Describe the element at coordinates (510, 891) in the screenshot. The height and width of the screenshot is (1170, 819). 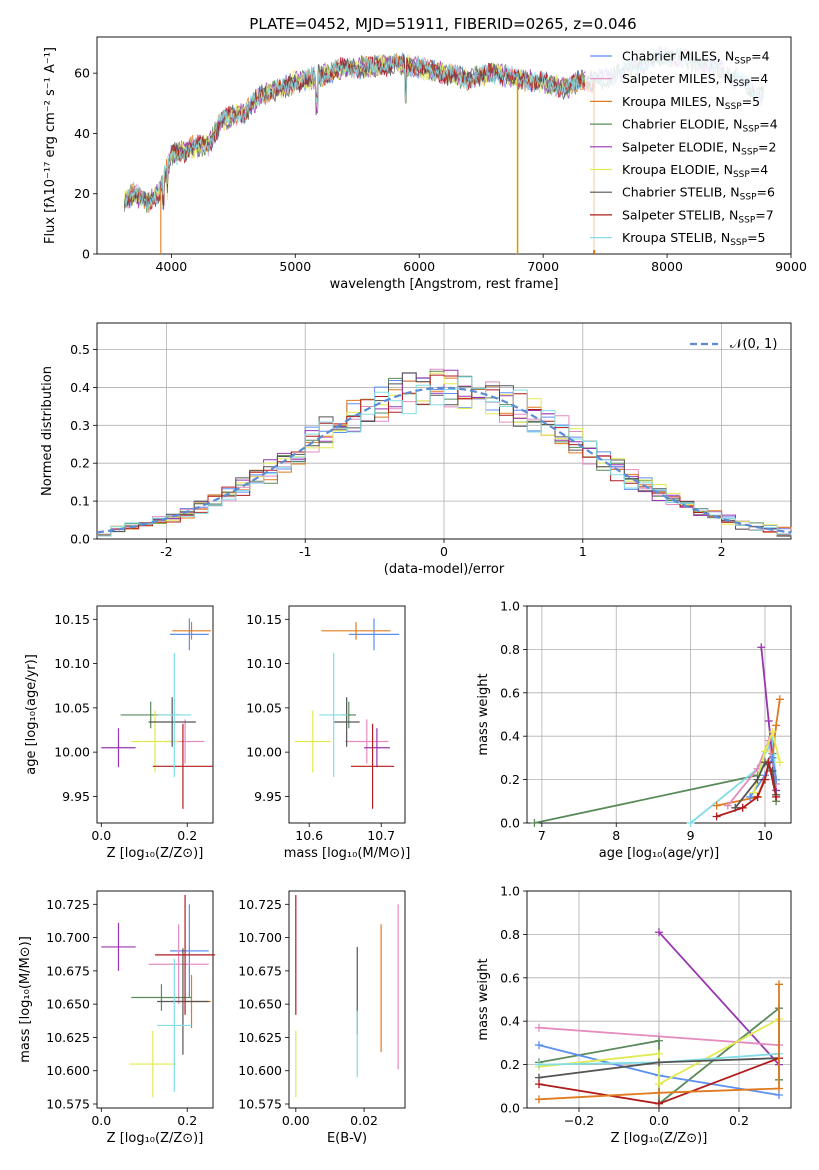
I see `y-tick-label: 1.0` at that location.